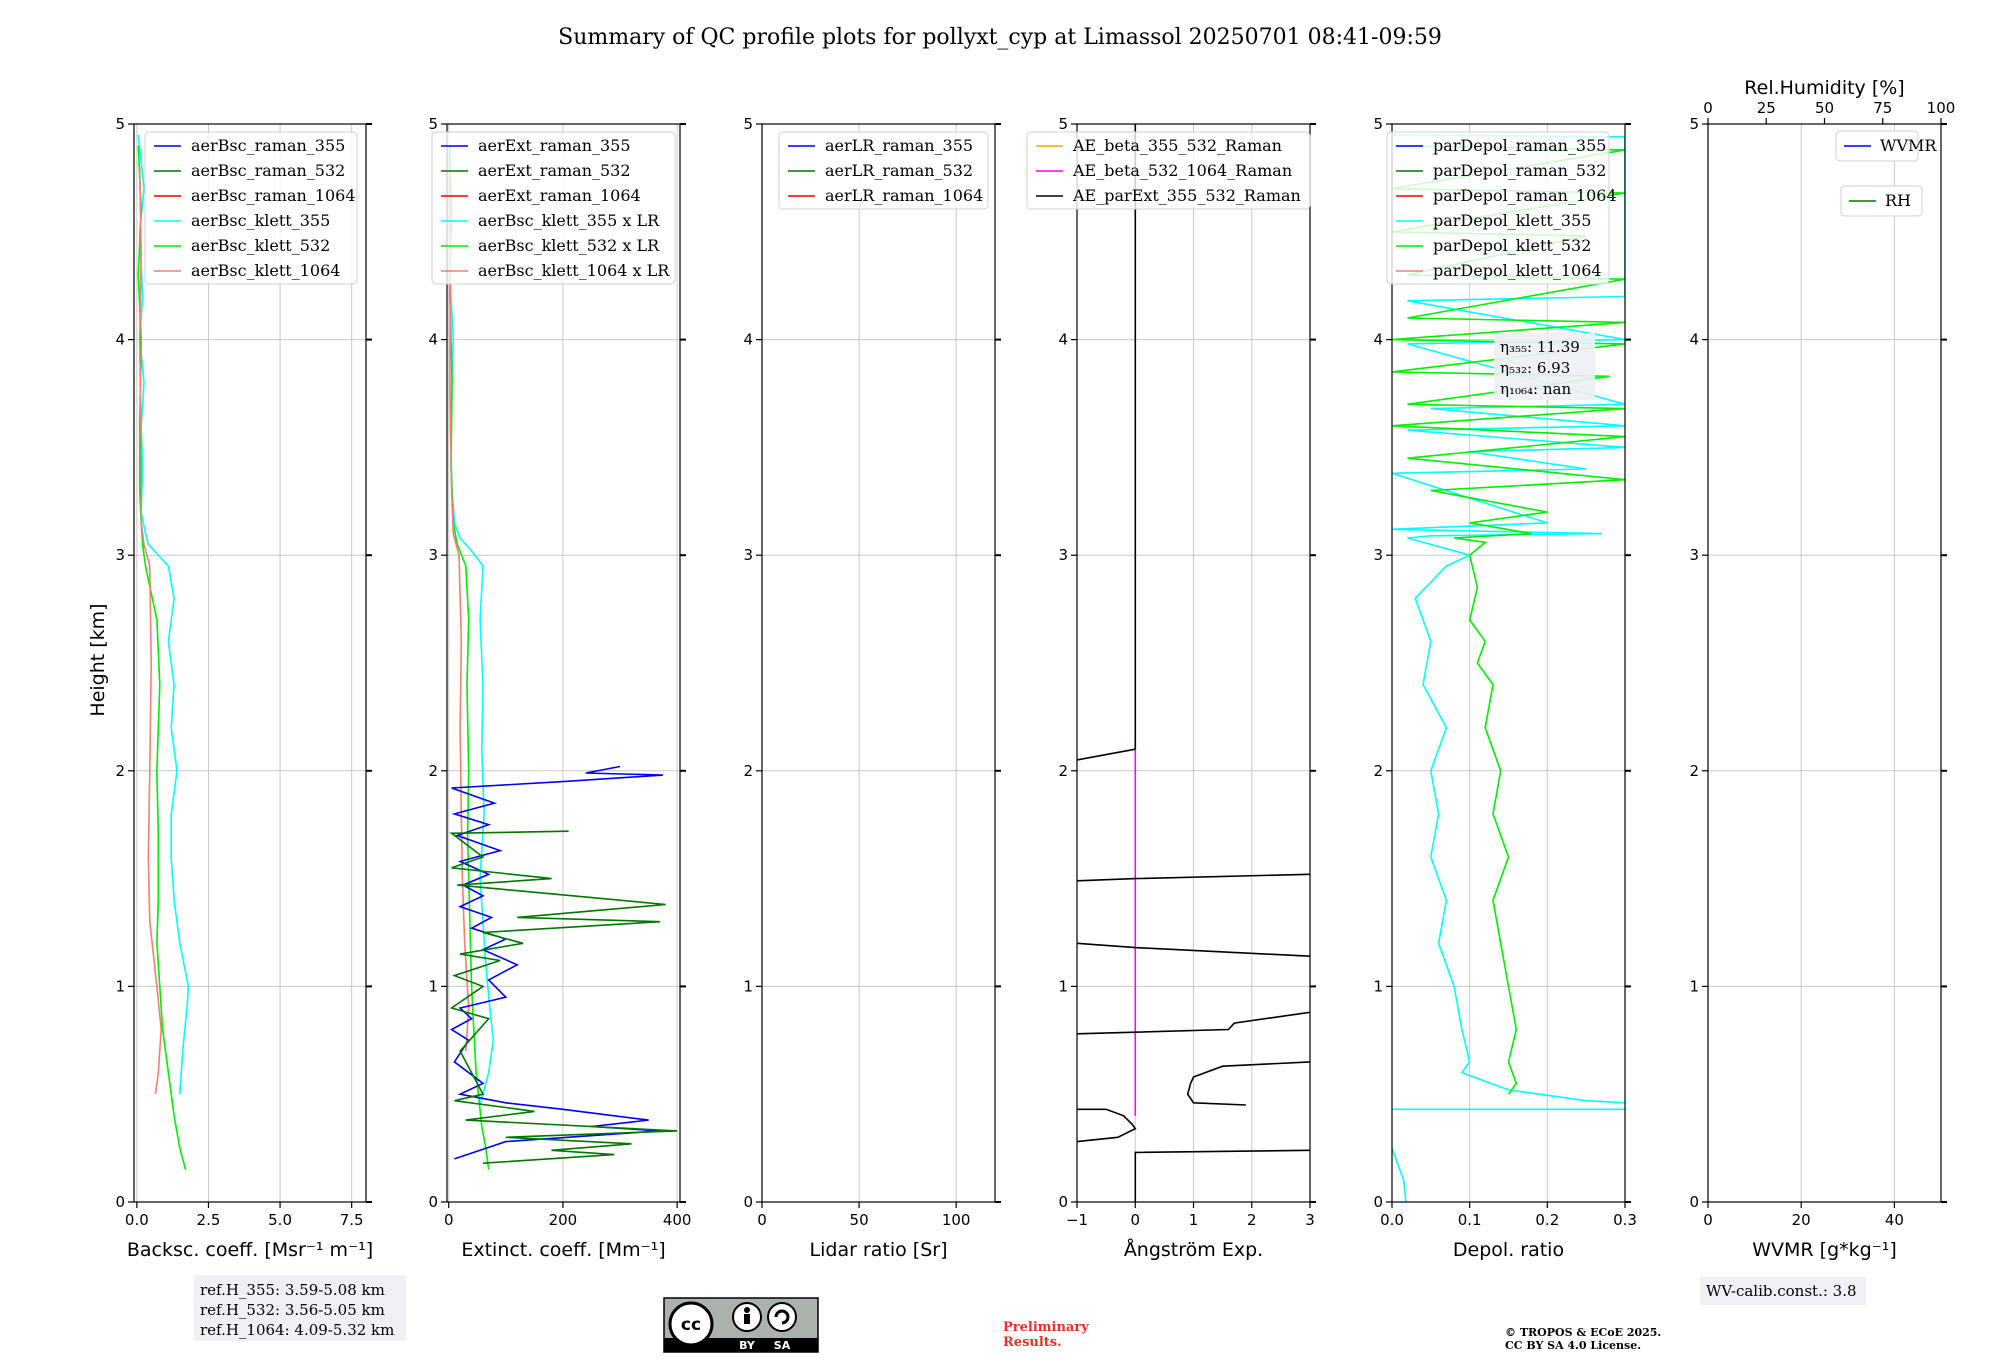  What do you see at coordinates (1824, 108) in the screenshot?
I see `top-tick-label: 50` at bounding box center [1824, 108].